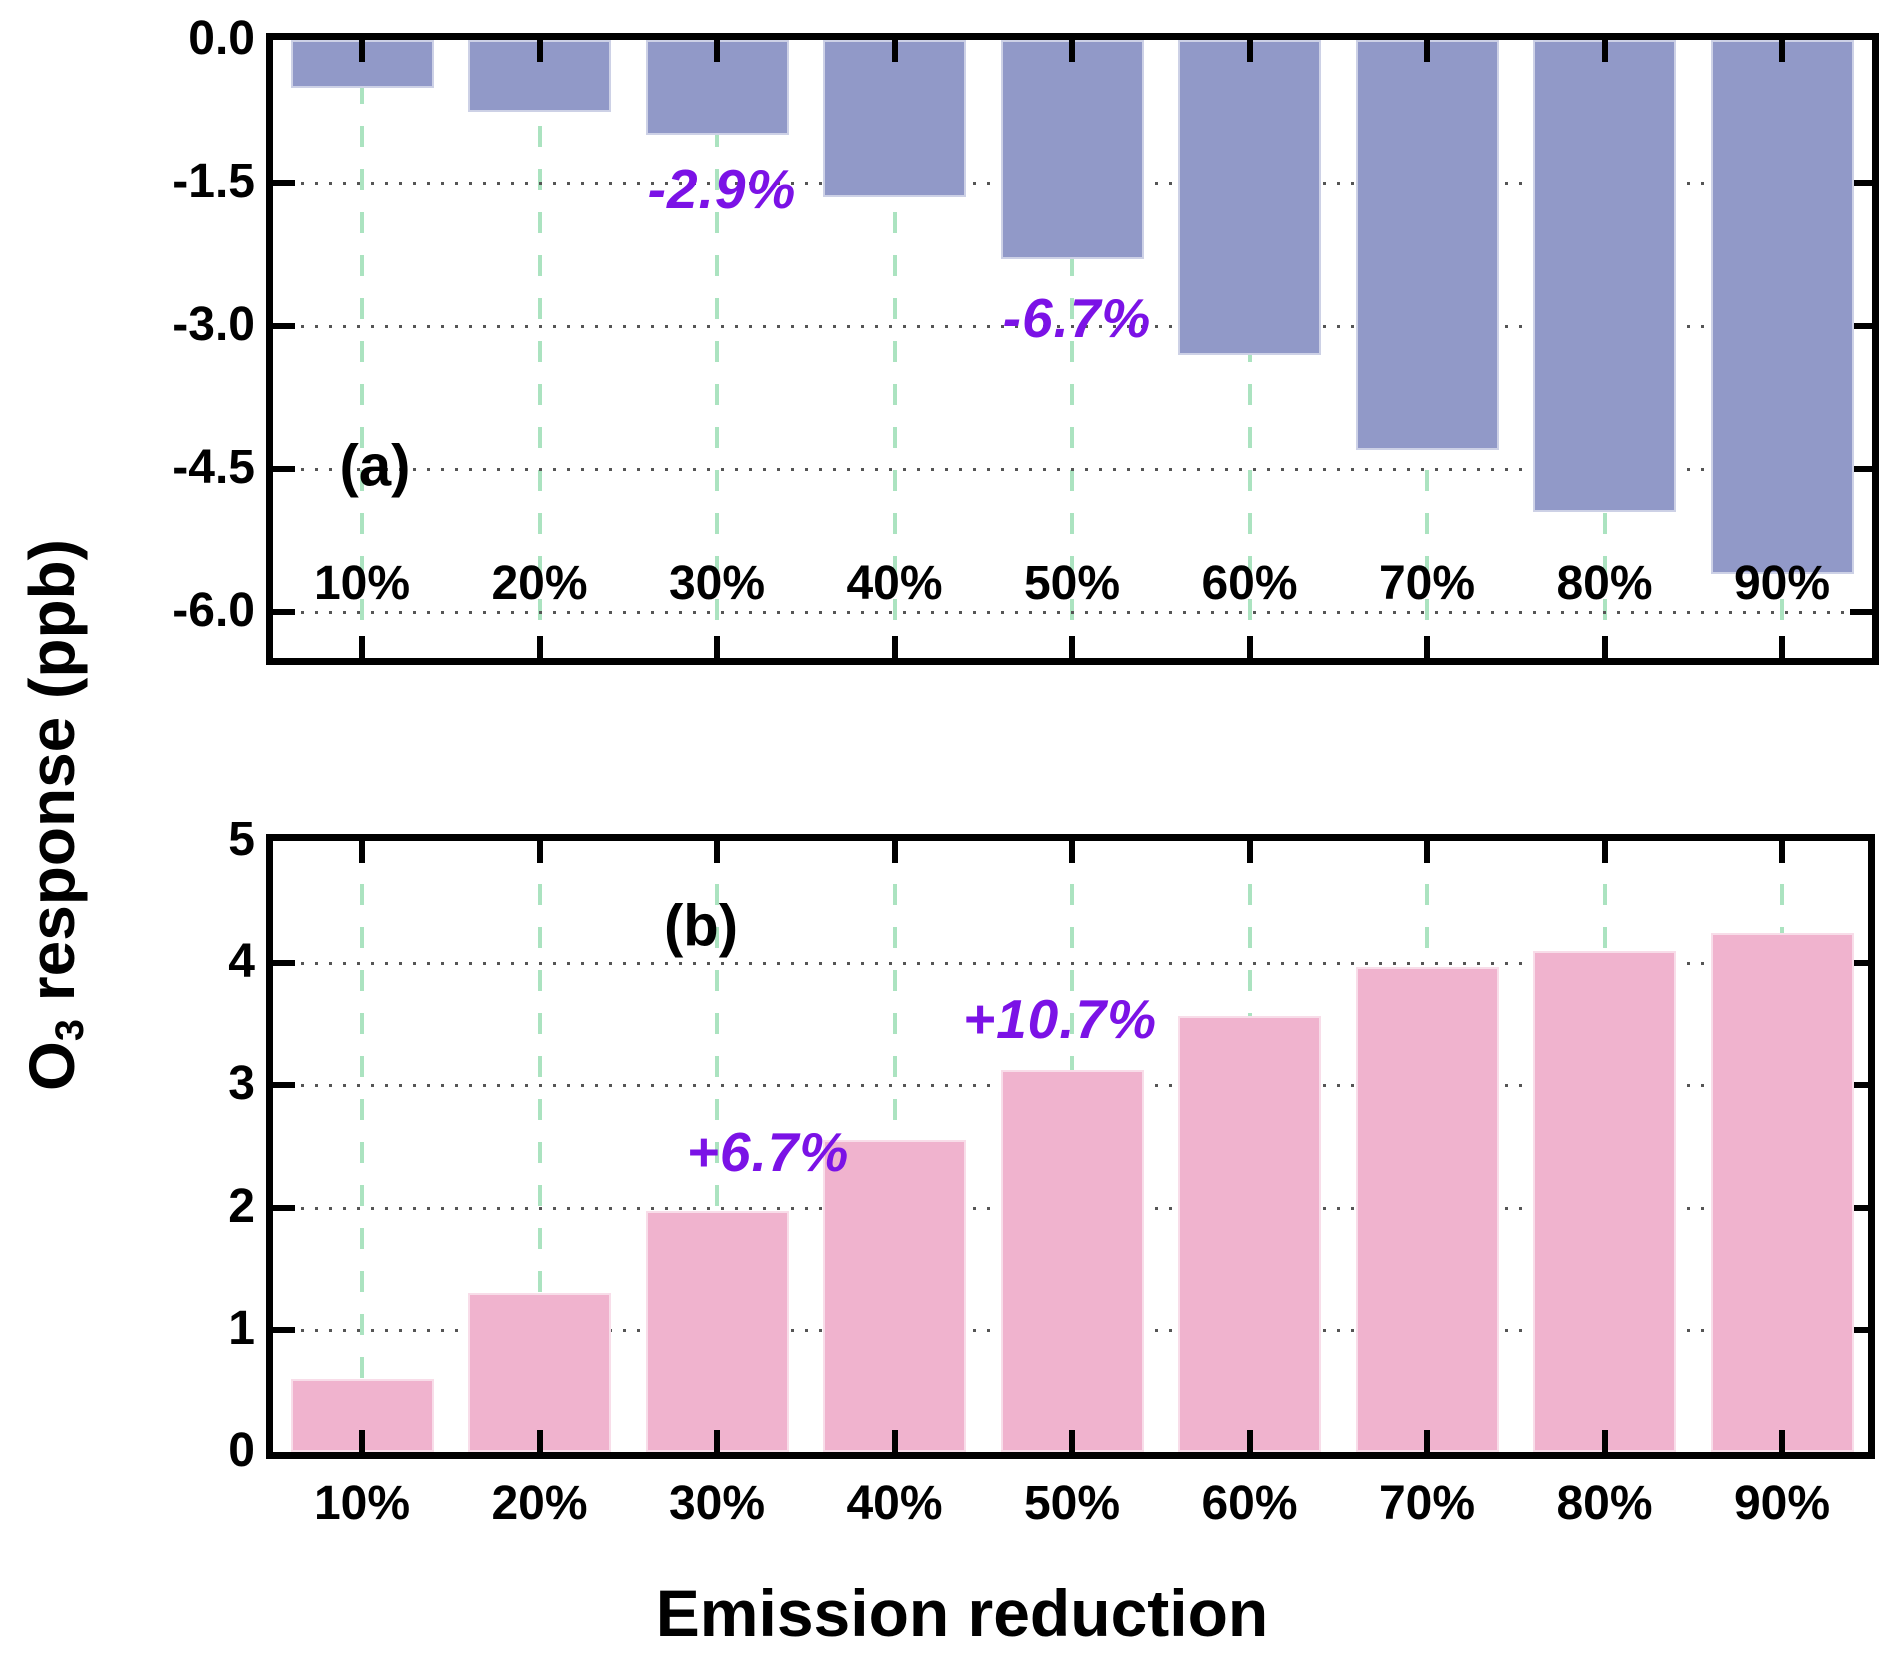 Image resolution: width=1892 pixels, height=1663 pixels. What do you see at coordinates (221, 38) in the screenshot?
I see `y-tick-label-0.0: 0.0` at bounding box center [221, 38].